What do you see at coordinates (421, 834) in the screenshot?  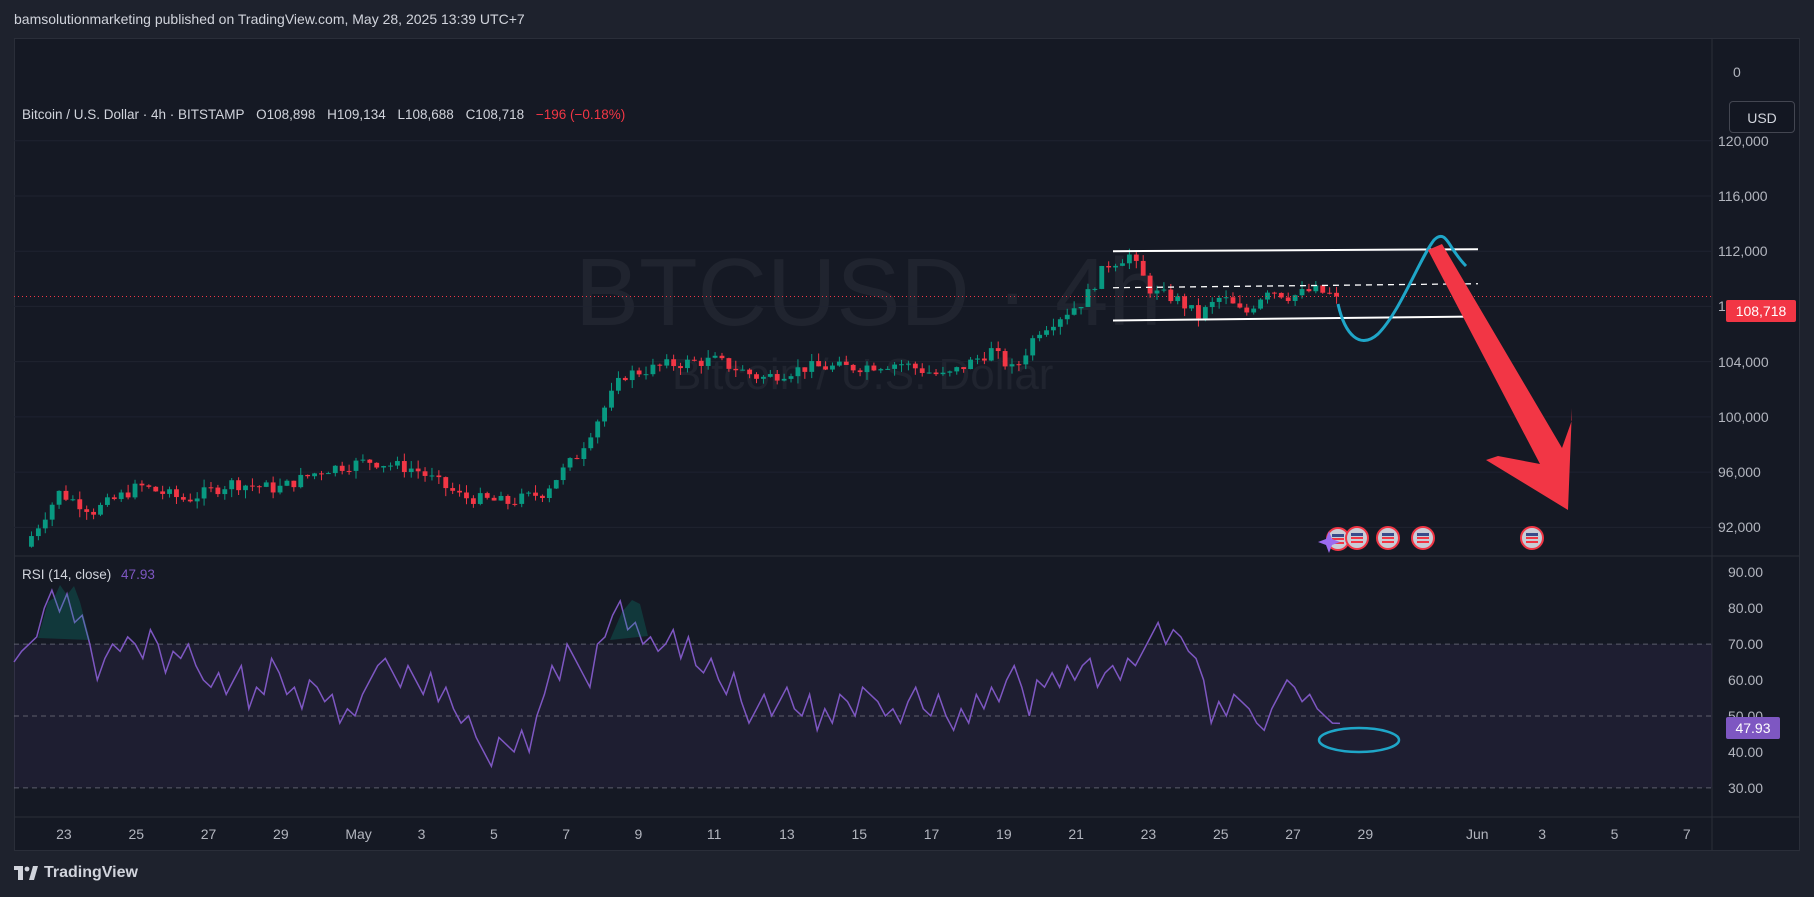 I see `time-tick-label: 3` at bounding box center [421, 834].